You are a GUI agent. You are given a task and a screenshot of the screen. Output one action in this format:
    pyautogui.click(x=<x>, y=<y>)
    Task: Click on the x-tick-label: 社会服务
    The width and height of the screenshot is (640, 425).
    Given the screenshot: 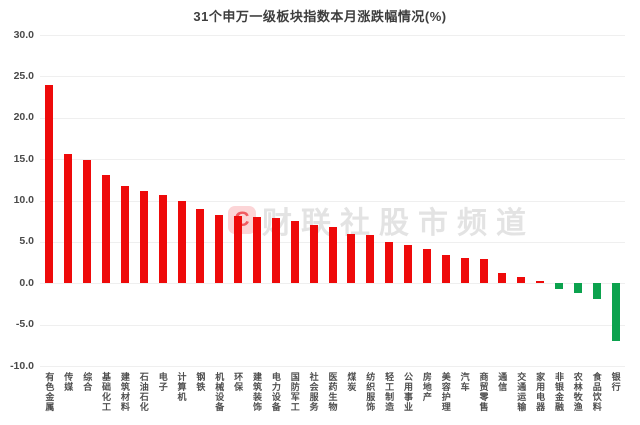 What is the action you would take?
    pyautogui.click(x=313, y=392)
    